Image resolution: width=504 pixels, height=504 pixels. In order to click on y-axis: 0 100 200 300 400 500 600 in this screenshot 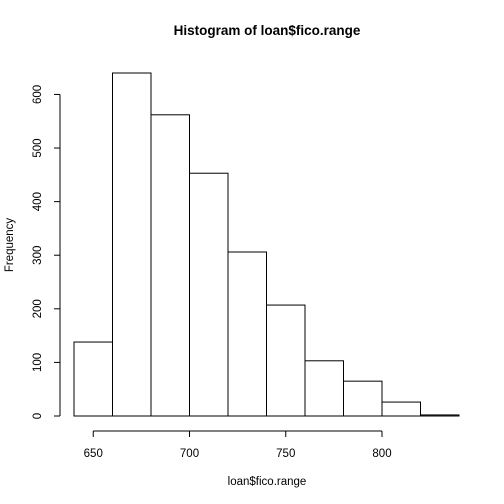, I will do `click(46, 252)`.